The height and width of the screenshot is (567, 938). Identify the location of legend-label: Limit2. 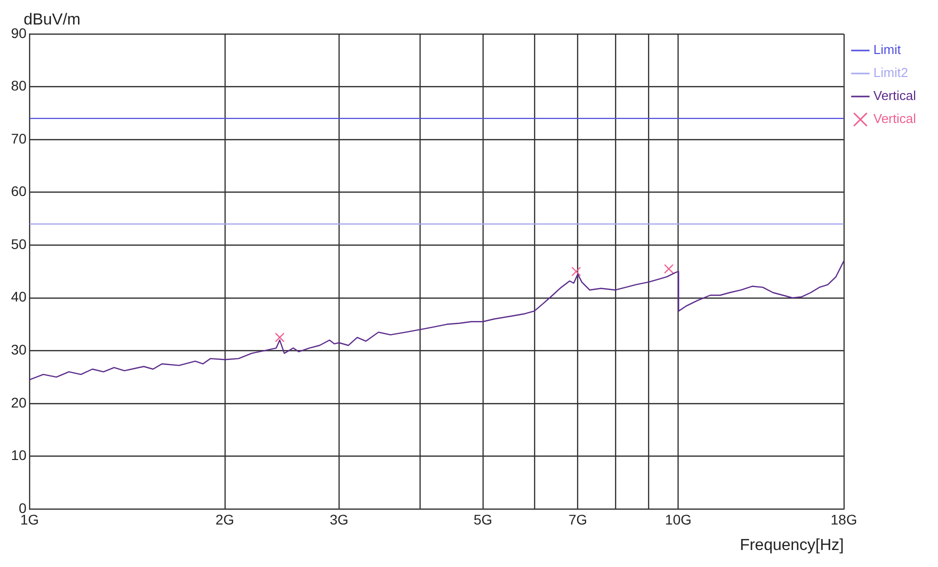
(890, 72).